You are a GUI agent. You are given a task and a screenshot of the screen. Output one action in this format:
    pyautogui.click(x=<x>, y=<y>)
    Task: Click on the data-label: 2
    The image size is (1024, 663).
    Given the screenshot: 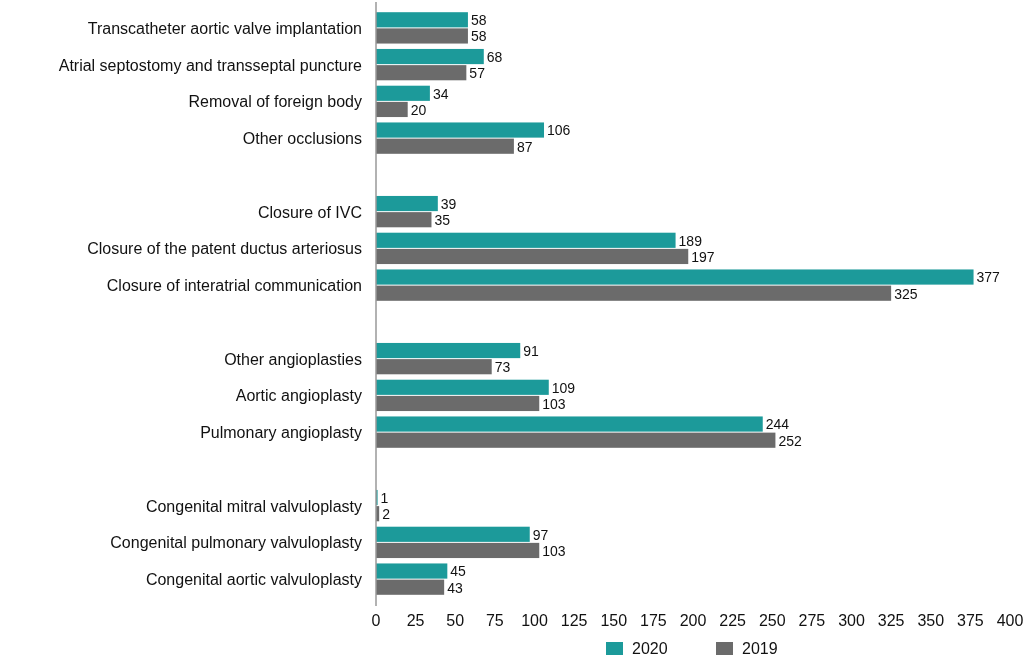 What is the action you would take?
    pyautogui.click(x=386, y=514)
    